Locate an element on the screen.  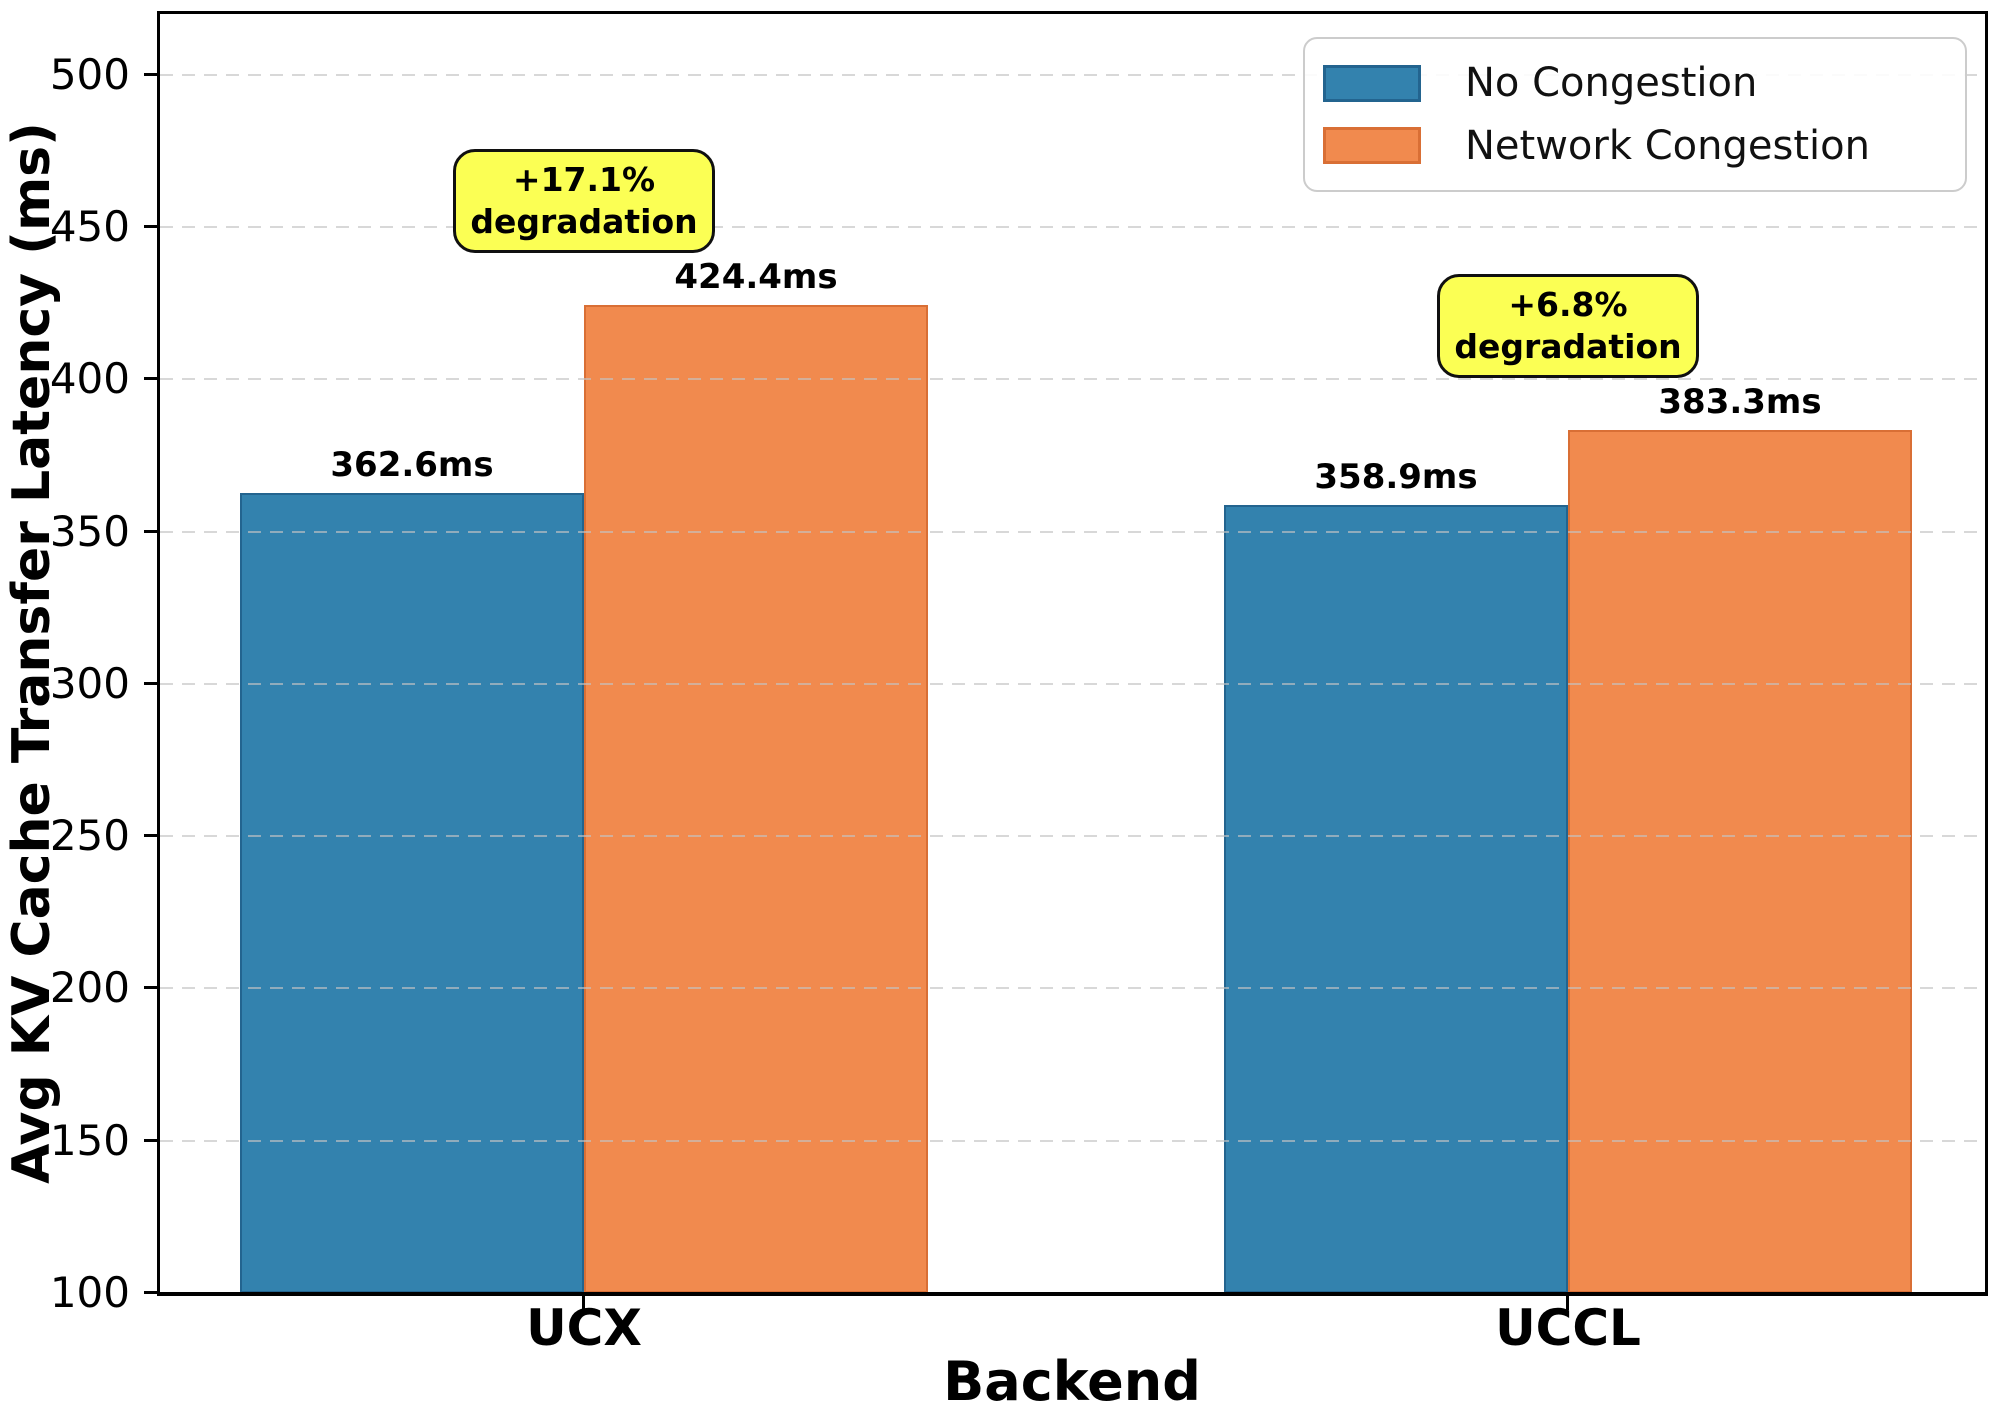
y-tick-label-250: 250 is located at coordinates (89, 836).